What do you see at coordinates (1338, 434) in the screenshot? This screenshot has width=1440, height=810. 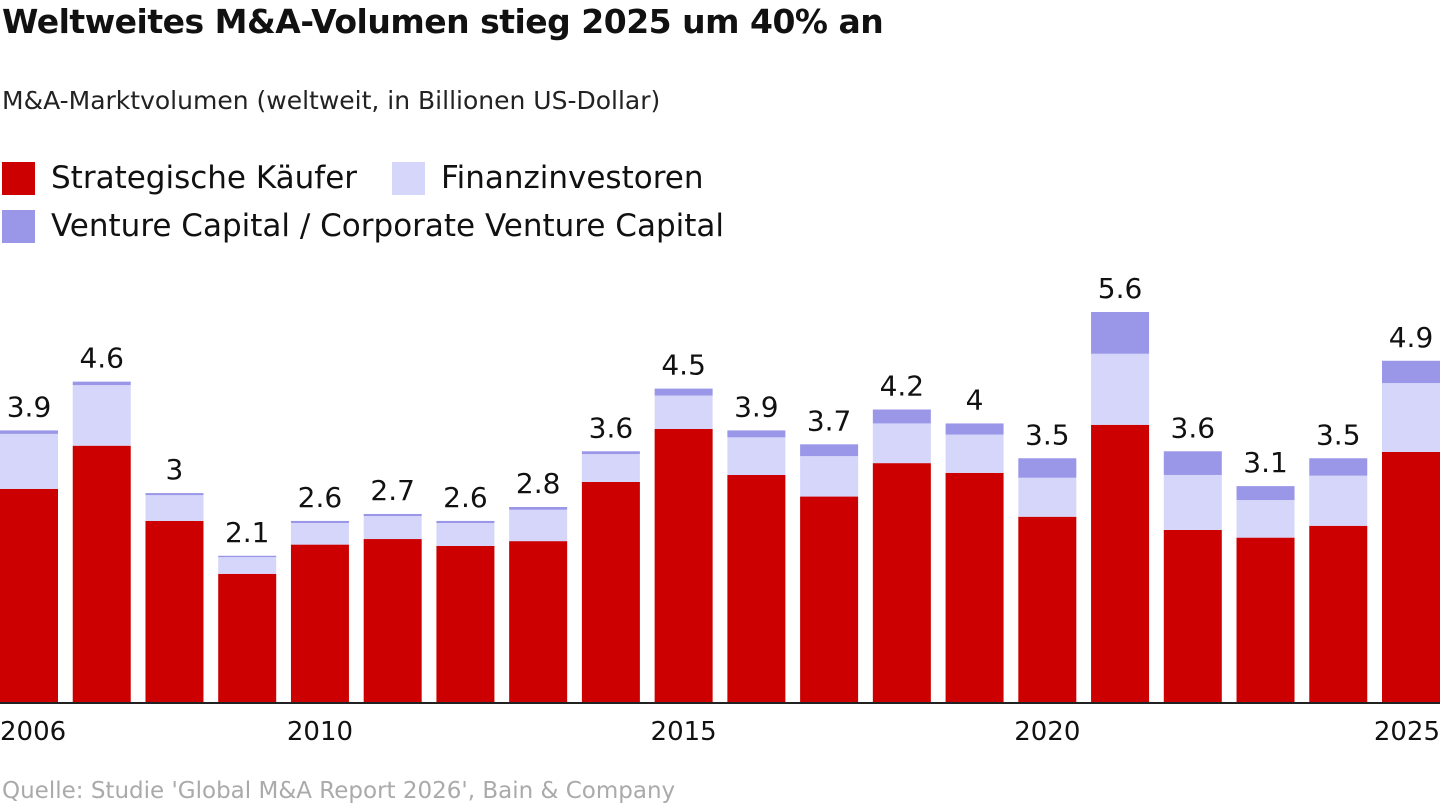 I see `data-label-2024: 3.5` at bounding box center [1338, 434].